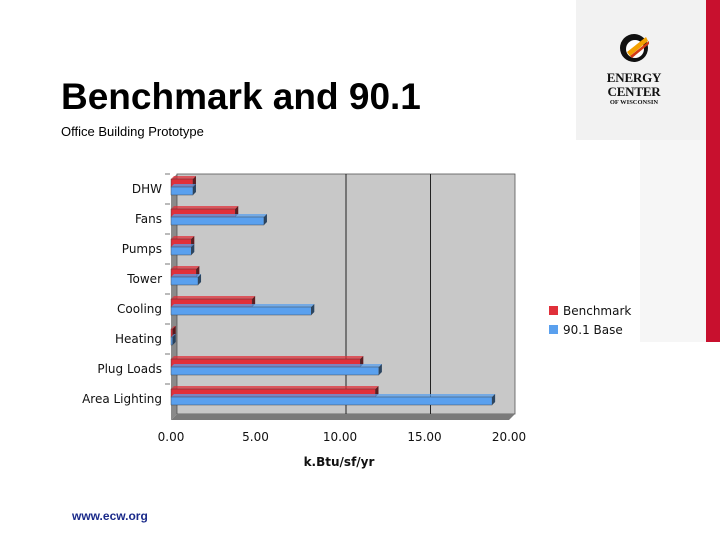 This screenshot has height=540, width=720. Describe the element at coordinates (553, 310) in the screenshot. I see `legend-swatch-benchmark` at that location.